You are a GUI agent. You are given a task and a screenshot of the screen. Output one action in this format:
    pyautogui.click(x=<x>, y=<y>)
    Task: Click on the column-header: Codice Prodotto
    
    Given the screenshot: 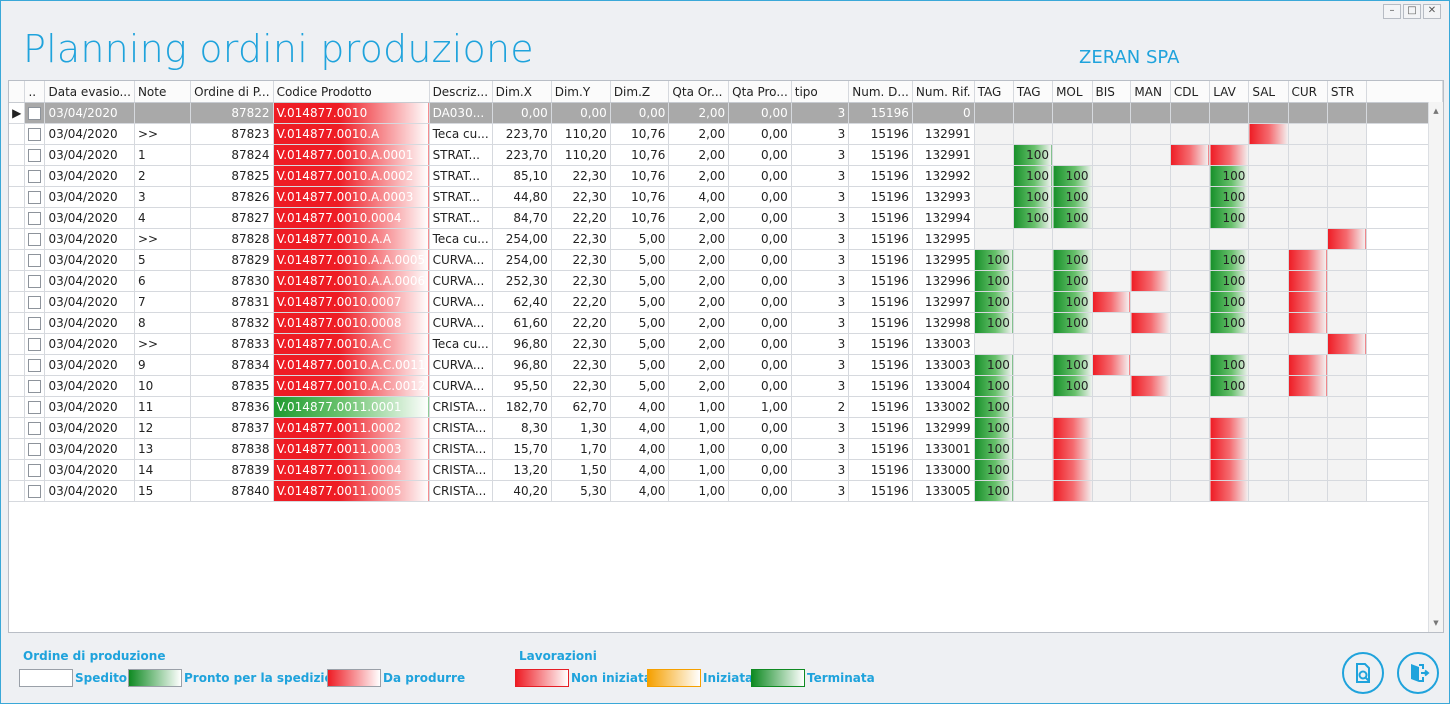 What is the action you would take?
    pyautogui.click(x=351, y=92)
    